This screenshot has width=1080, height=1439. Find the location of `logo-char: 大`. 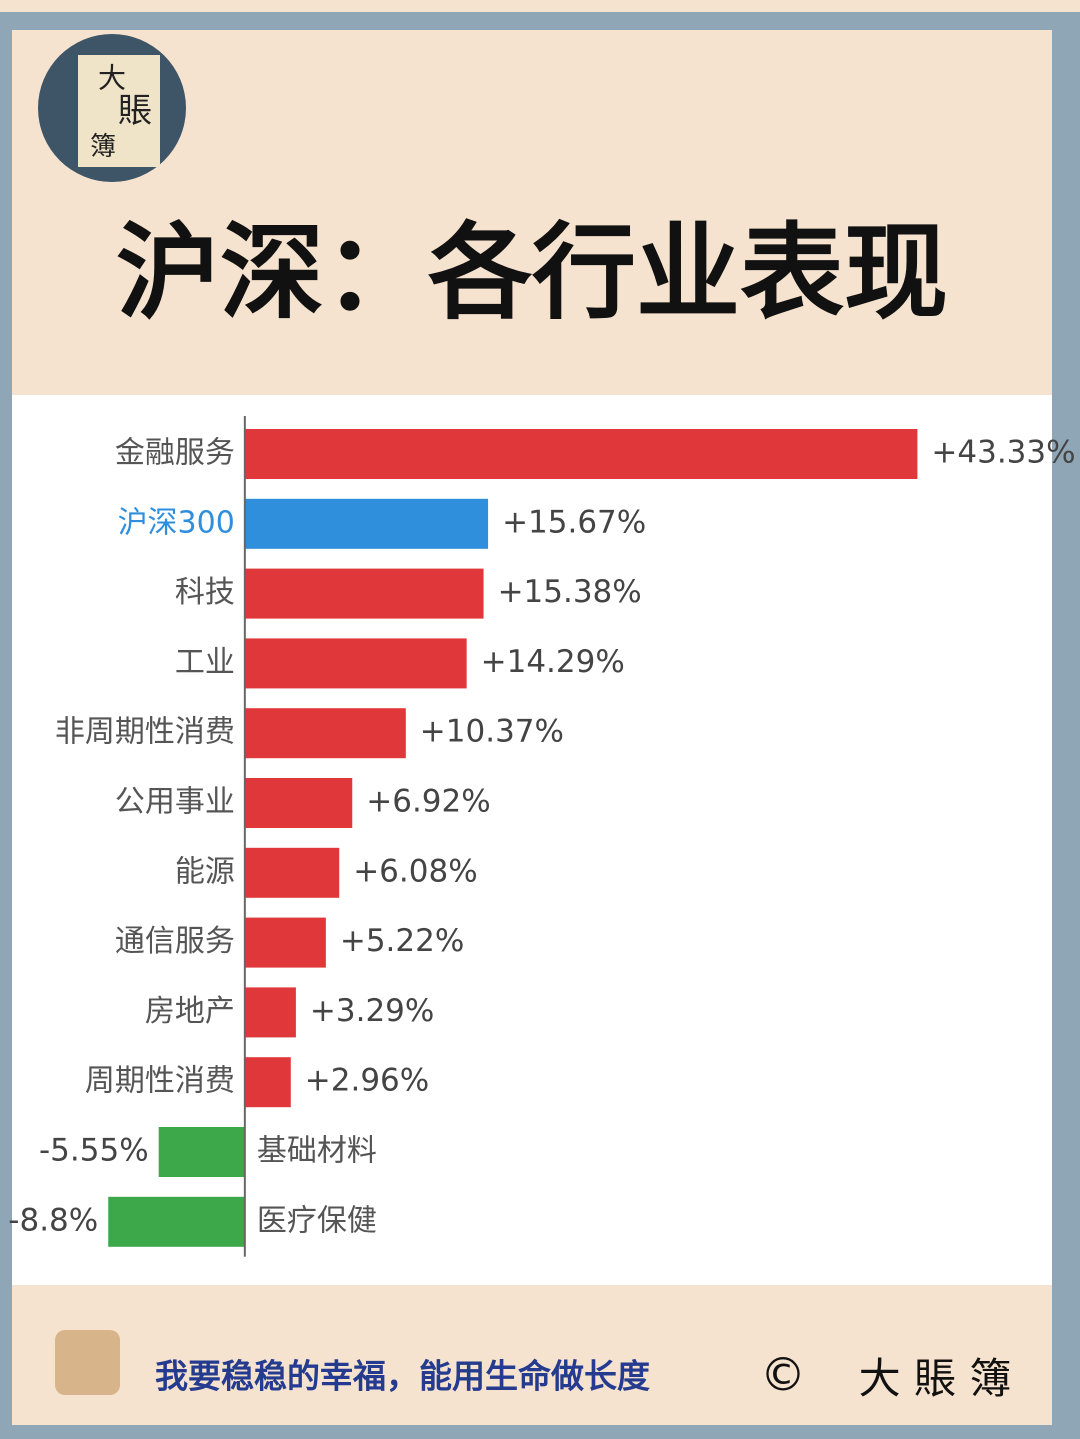

logo-char: 大 is located at coordinates (112, 78).